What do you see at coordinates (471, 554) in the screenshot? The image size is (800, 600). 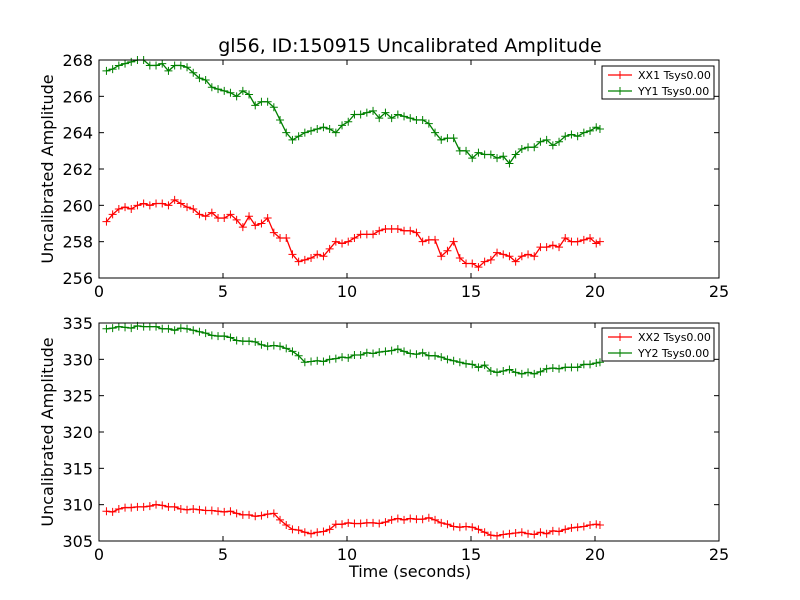 I see `bottom-x-tick-label: 15` at bounding box center [471, 554].